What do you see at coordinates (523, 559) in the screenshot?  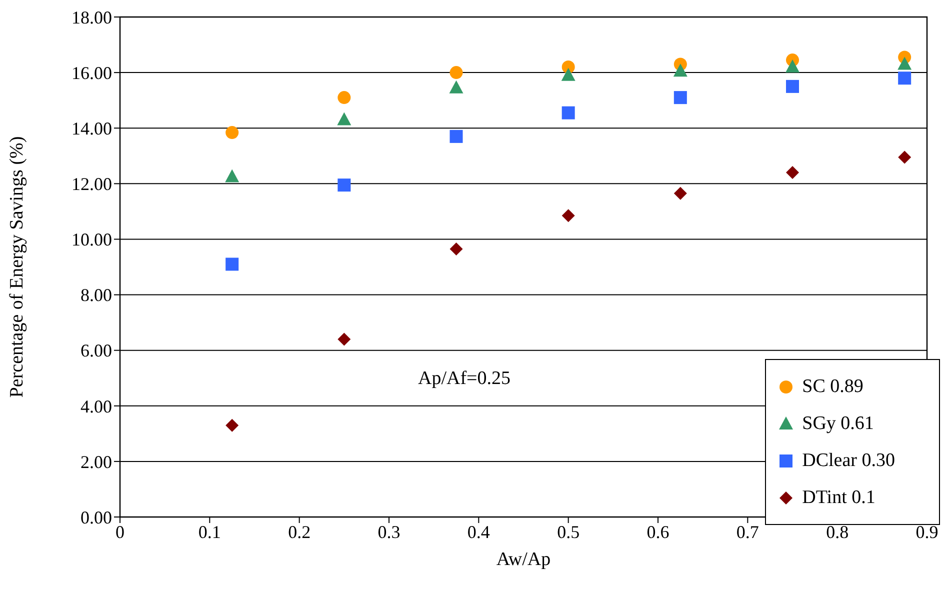 I see `x-axis-title: Aw/Ap` at bounding box center [523, 559].